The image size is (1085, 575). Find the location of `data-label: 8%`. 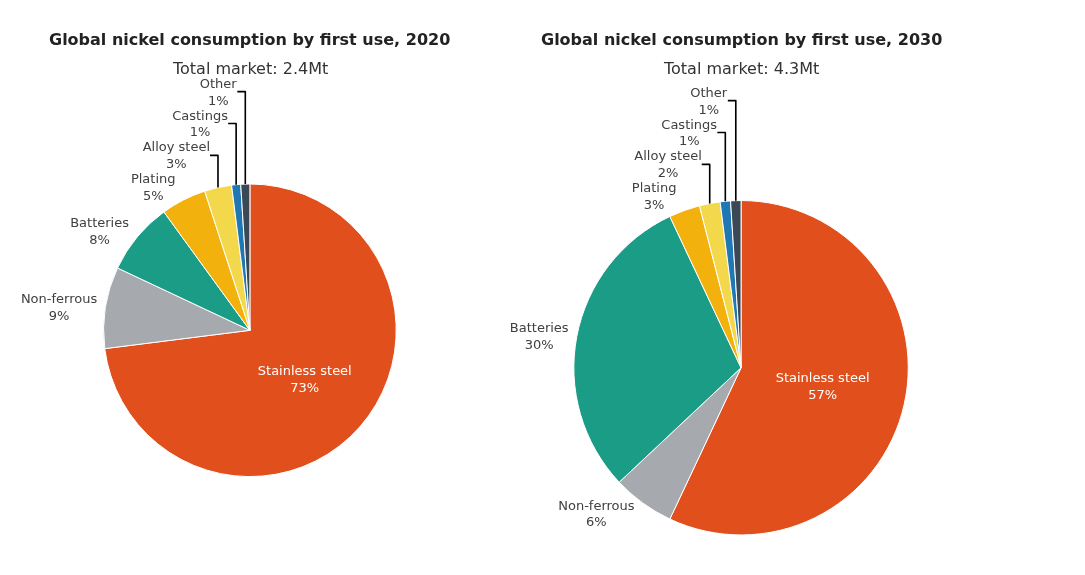

data-label: 8% is located at coordinates (99, 239).